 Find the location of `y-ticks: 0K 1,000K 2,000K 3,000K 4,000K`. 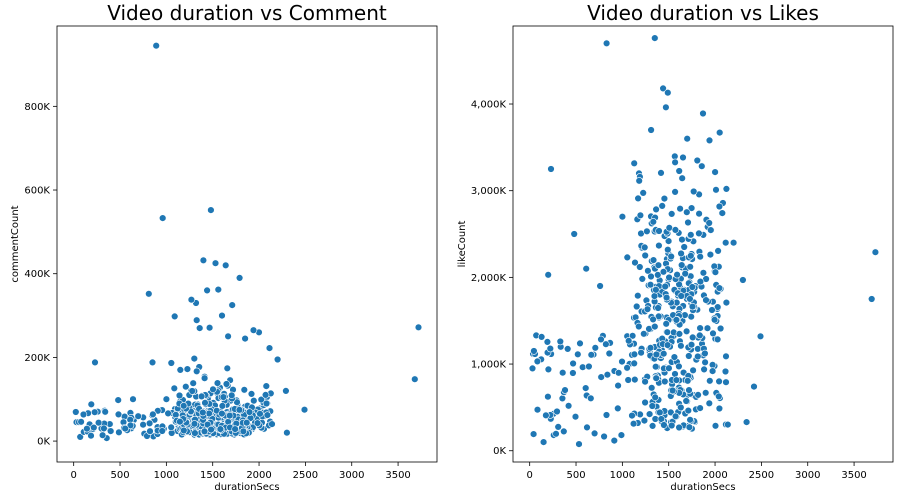

y-ticks: 0K 1,000K 2,000K 3,000K 4,000K is located at coordinates (492, 278).